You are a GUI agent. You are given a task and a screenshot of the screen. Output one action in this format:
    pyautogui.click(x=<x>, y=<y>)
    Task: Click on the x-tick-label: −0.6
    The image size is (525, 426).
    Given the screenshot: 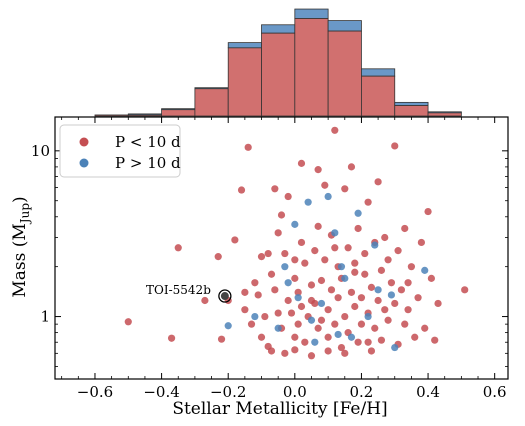 What is the action you would take?
    pyautogui.click(x=95, y=392)
    